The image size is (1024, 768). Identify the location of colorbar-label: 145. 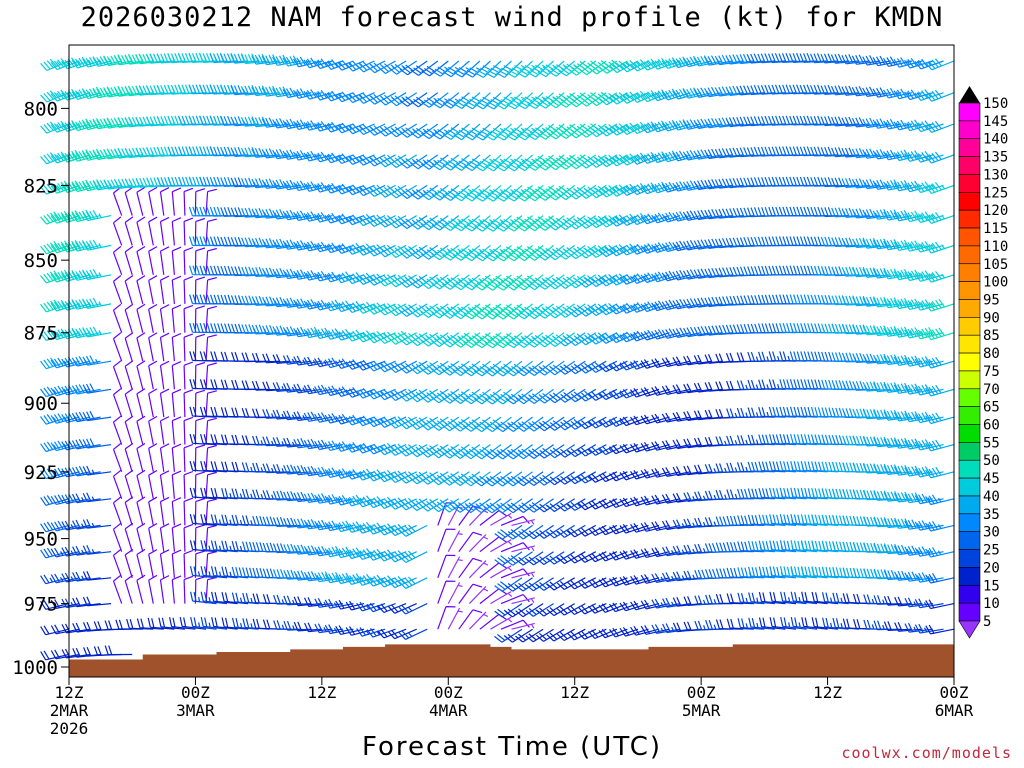
(995, 122).